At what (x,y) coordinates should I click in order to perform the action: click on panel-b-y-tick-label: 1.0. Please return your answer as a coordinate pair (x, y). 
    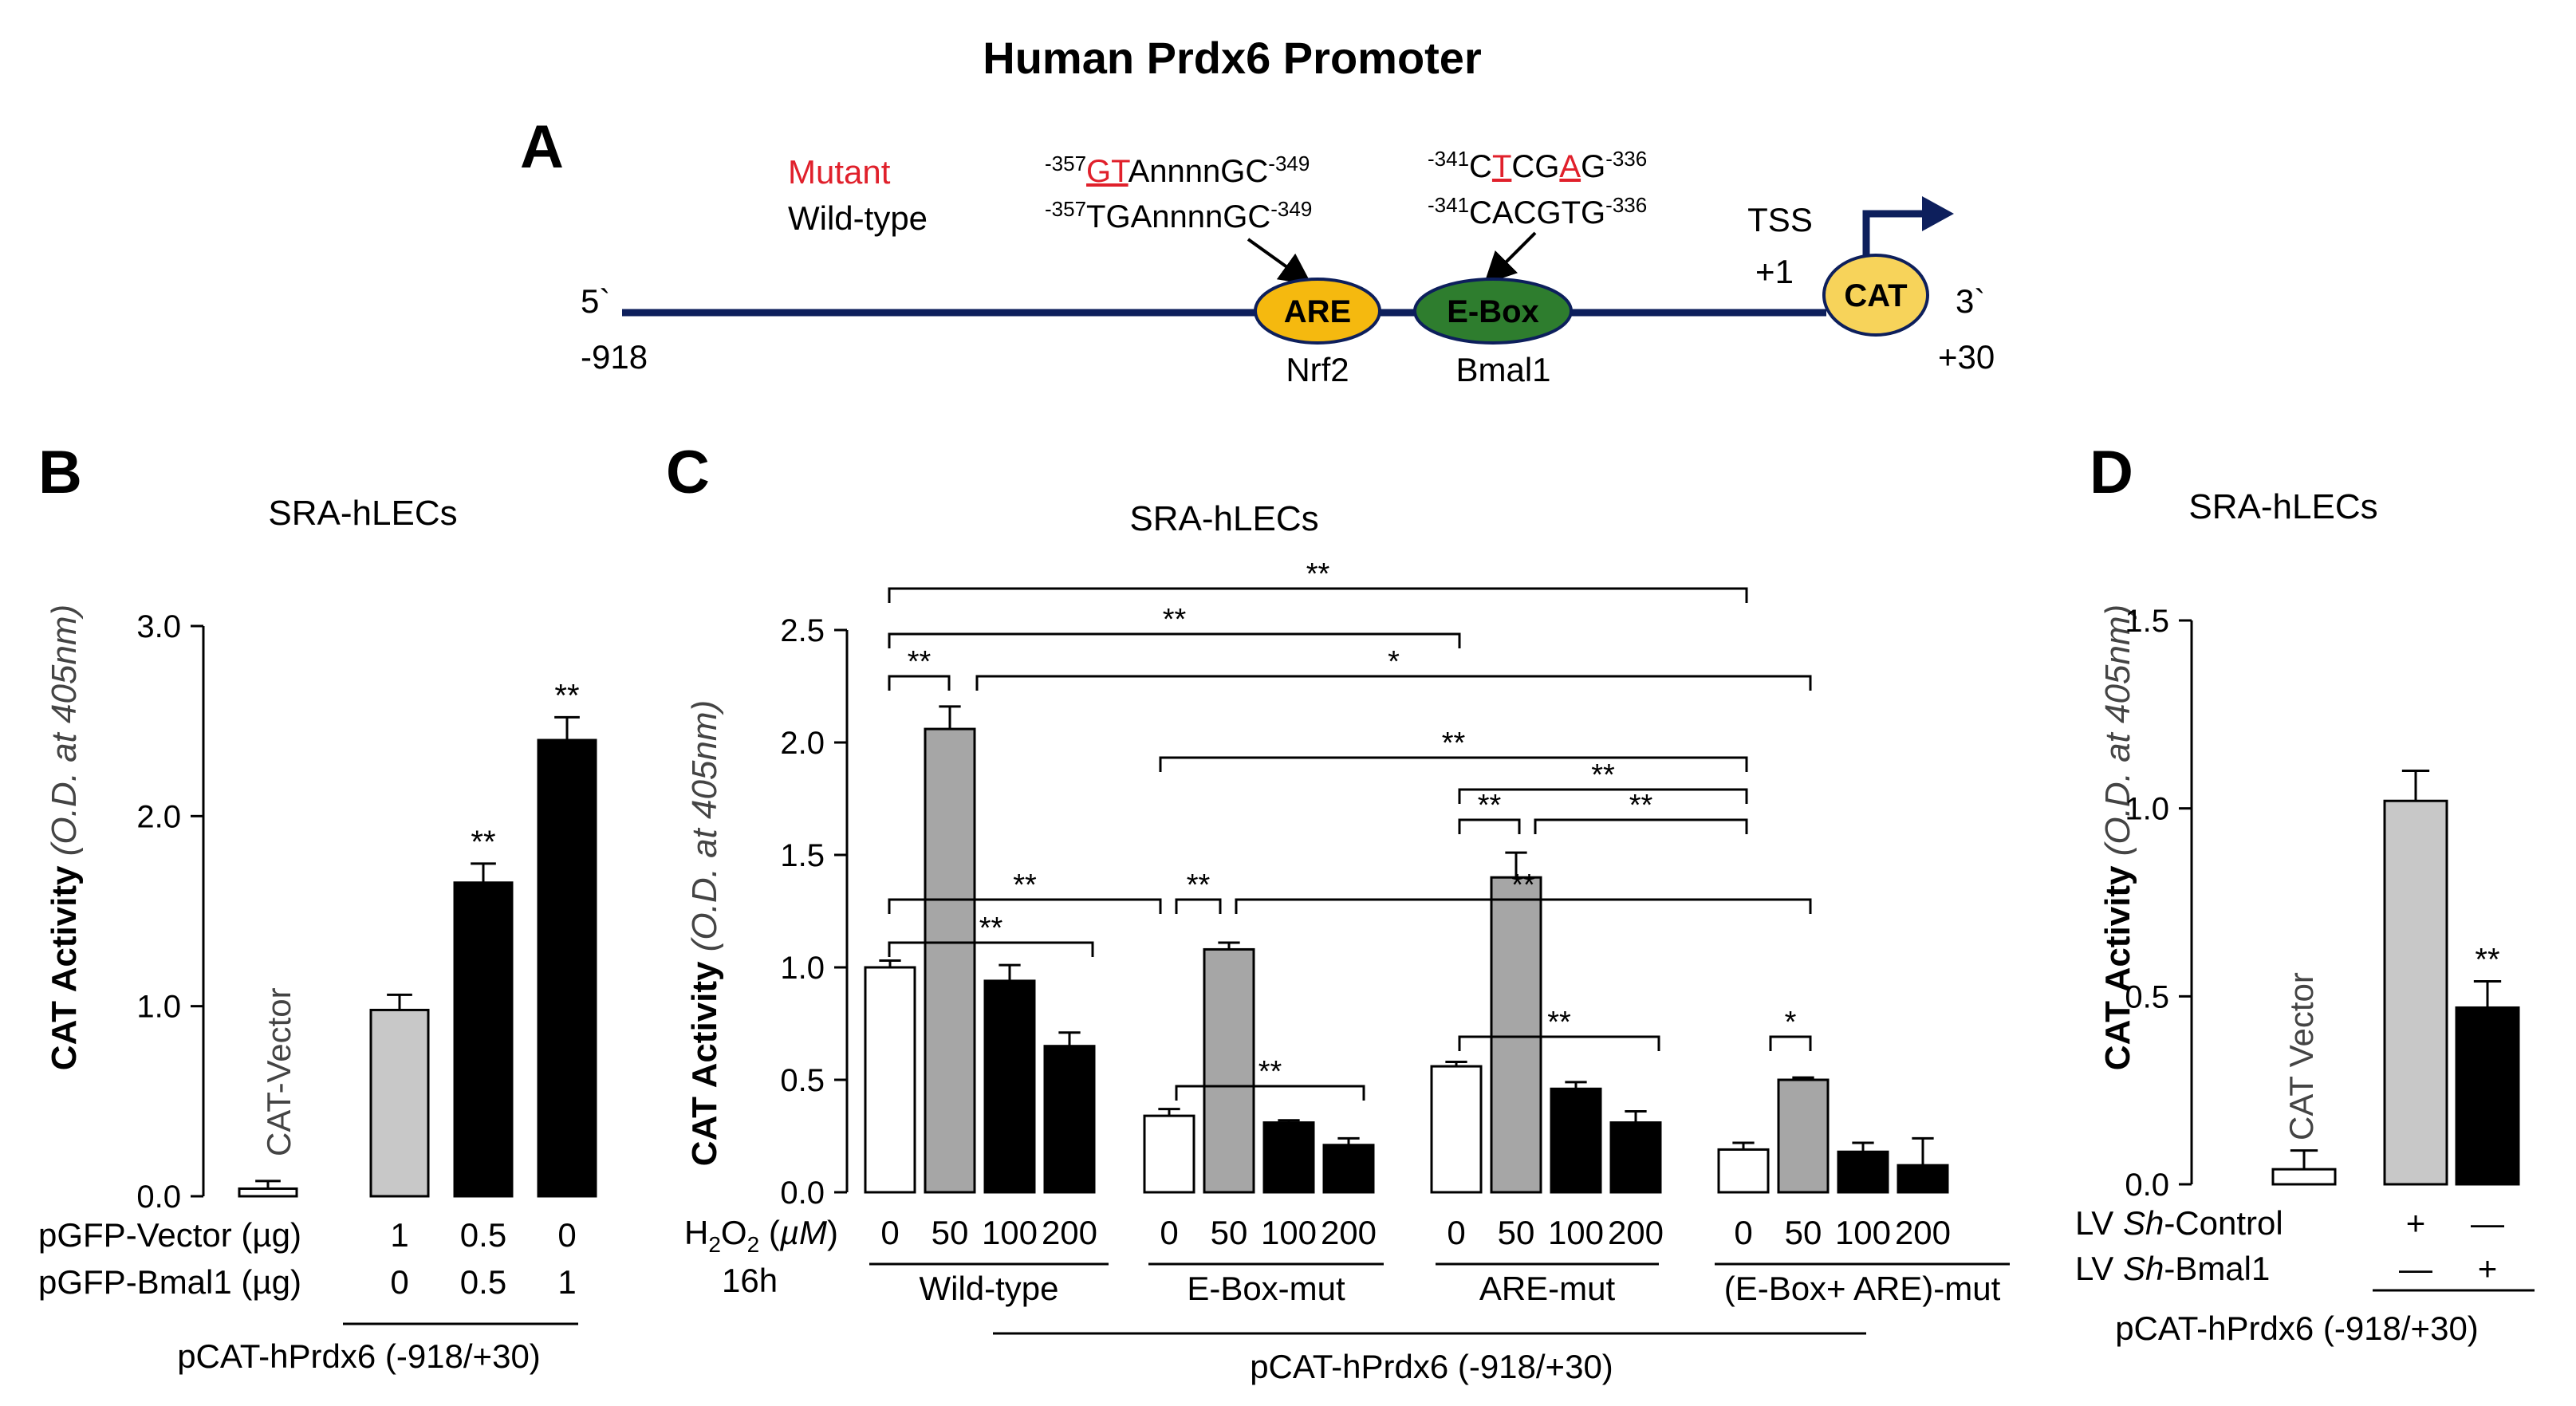
    Looking at the image, I should click on (158, 1007).